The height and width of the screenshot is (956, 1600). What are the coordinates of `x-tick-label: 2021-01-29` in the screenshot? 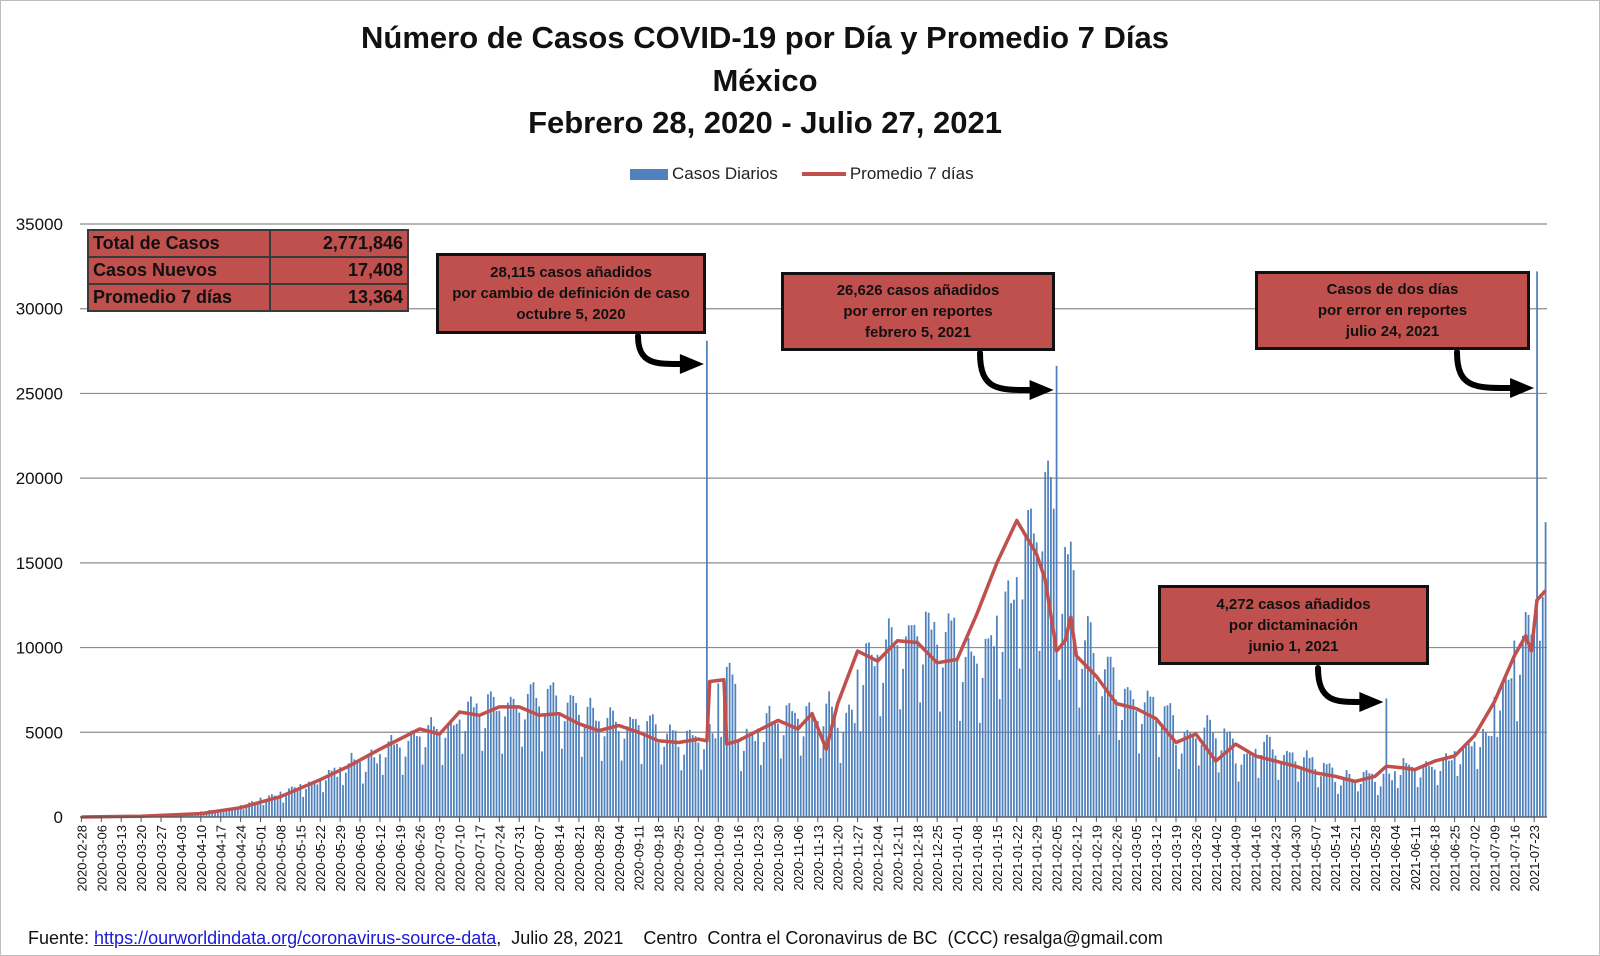 It's located at (1037, 858).